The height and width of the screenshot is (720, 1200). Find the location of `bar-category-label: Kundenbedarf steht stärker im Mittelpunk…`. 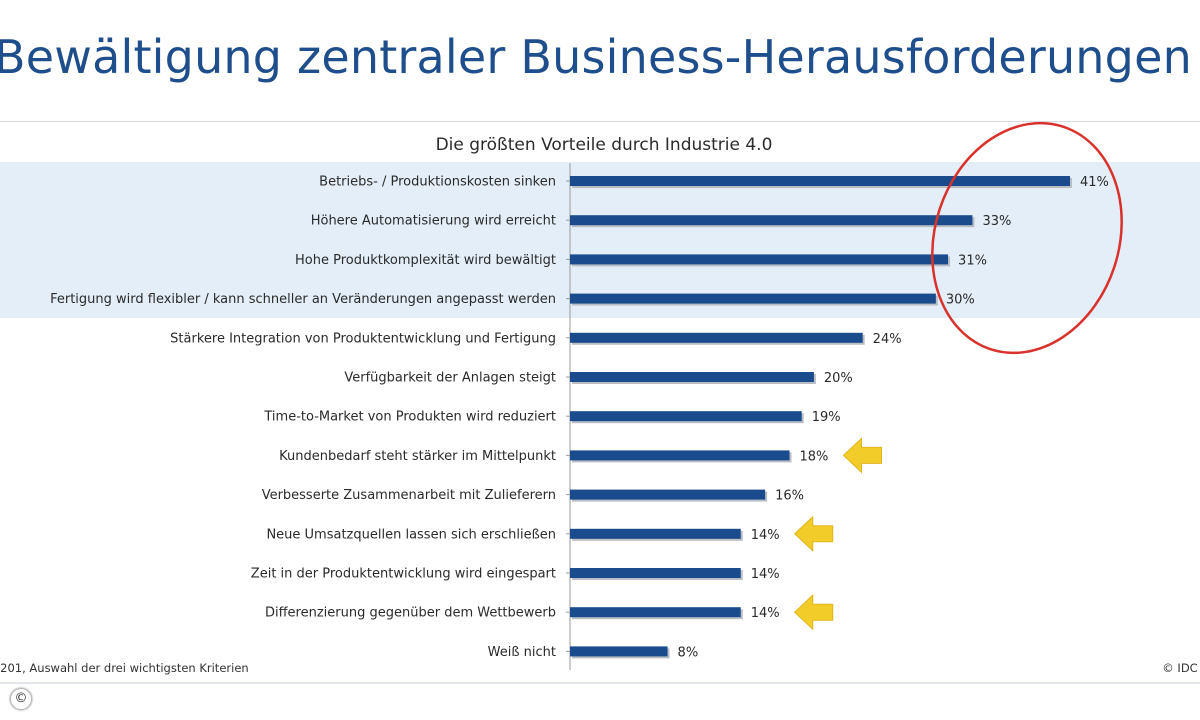

bar-category-label: Kundenbedarf steht stärker im Mittelpunk… is located at coordinates (417, 456).